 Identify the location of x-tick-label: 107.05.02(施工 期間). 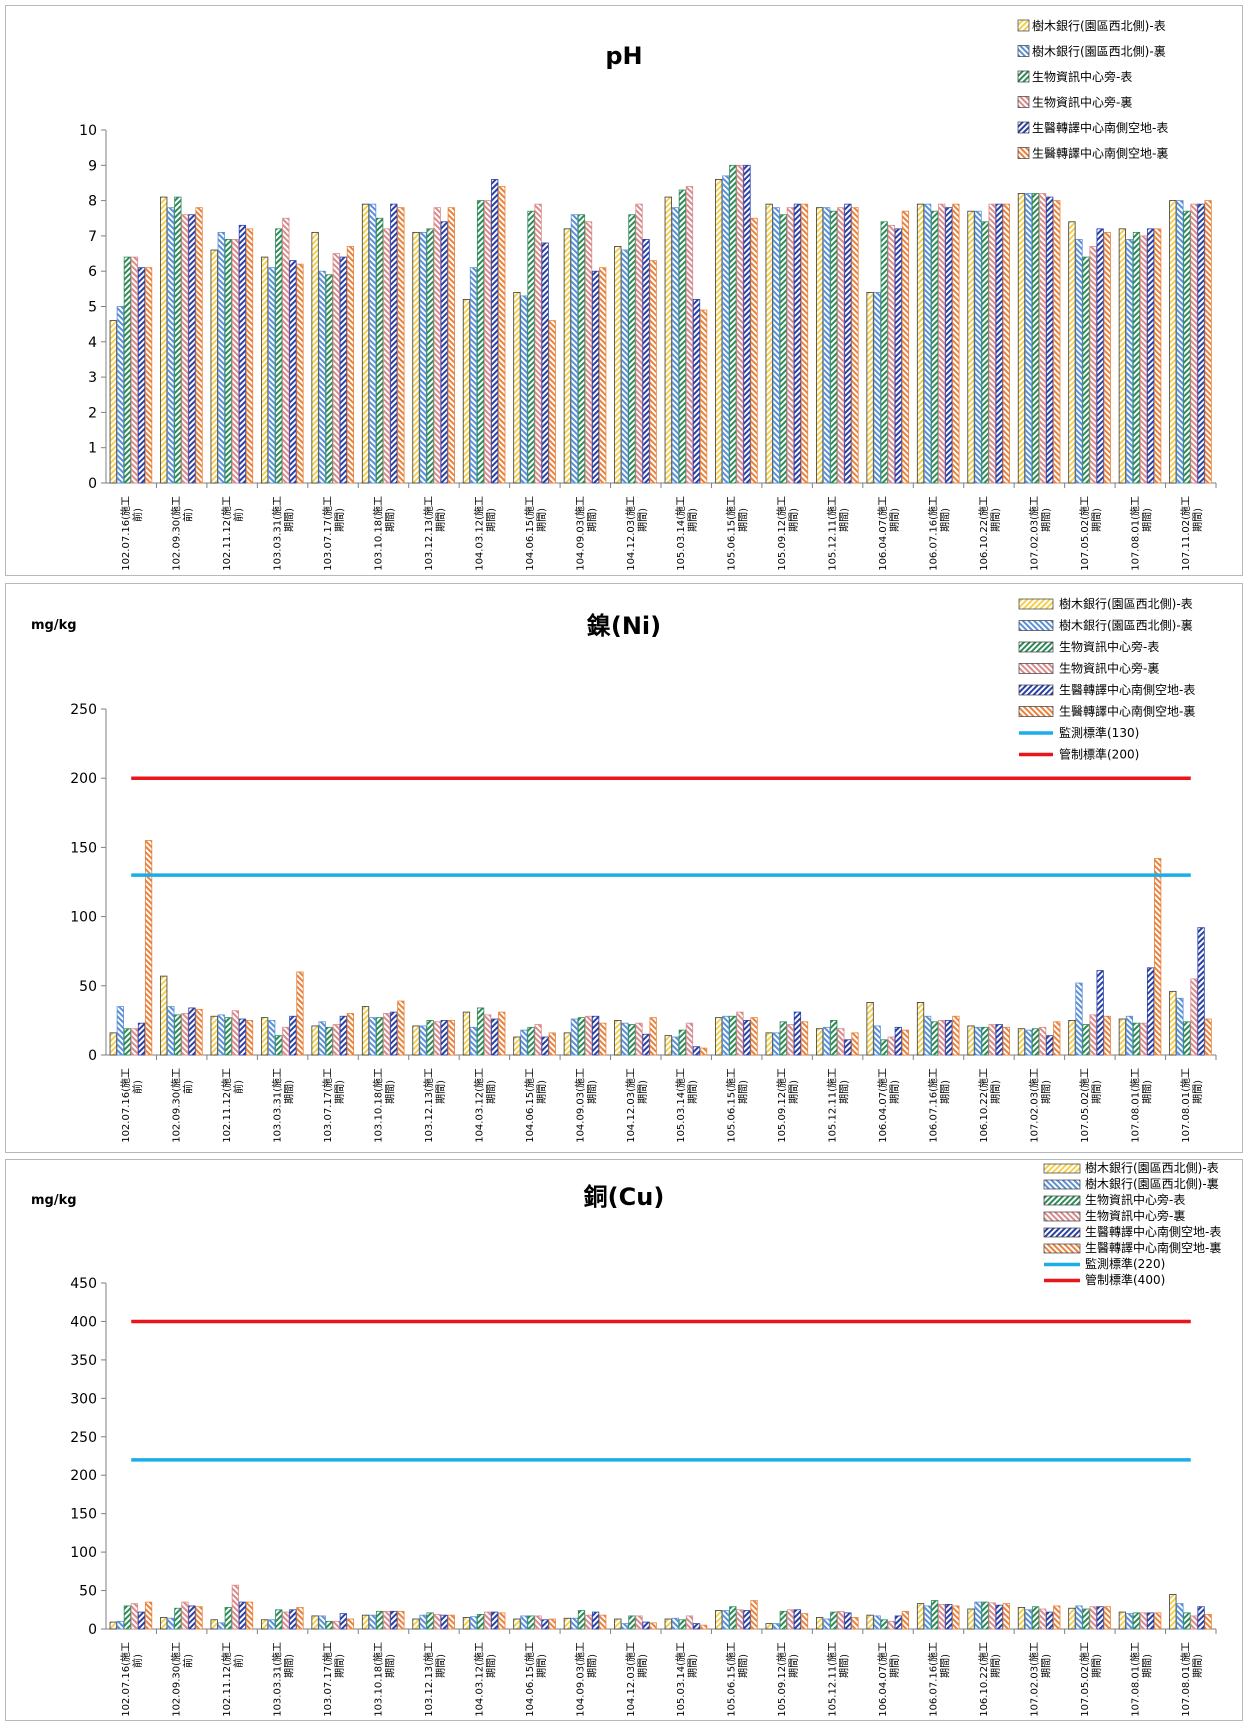
(1090, 533).